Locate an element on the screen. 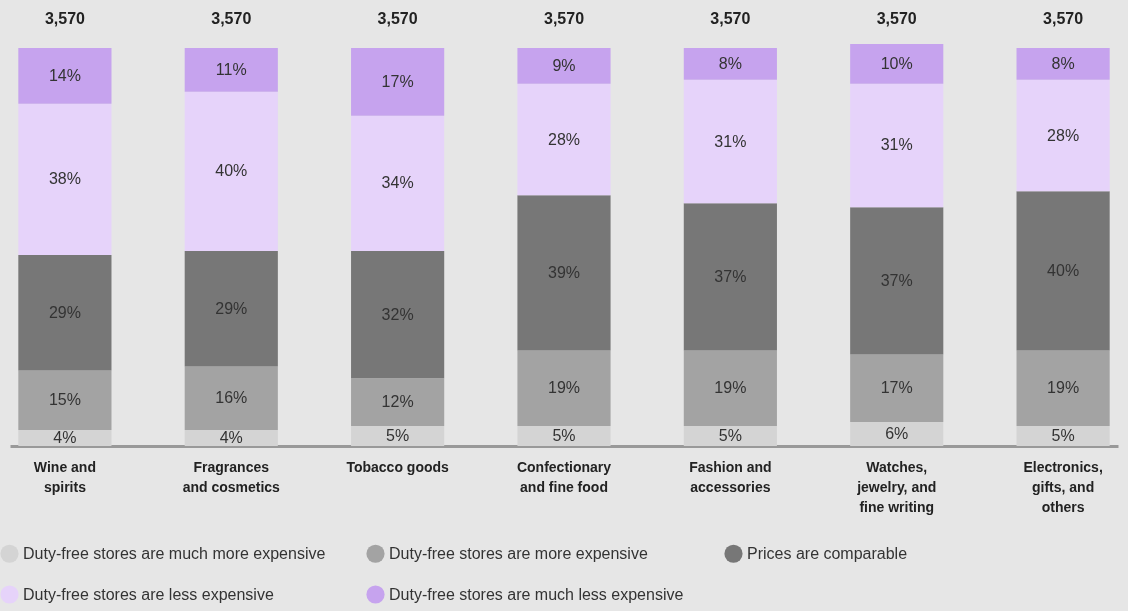 This screenshot has width=1128, height=611. x-tick-label: Watches, jewelry, and fine writing is located at coordinates (896, 486).